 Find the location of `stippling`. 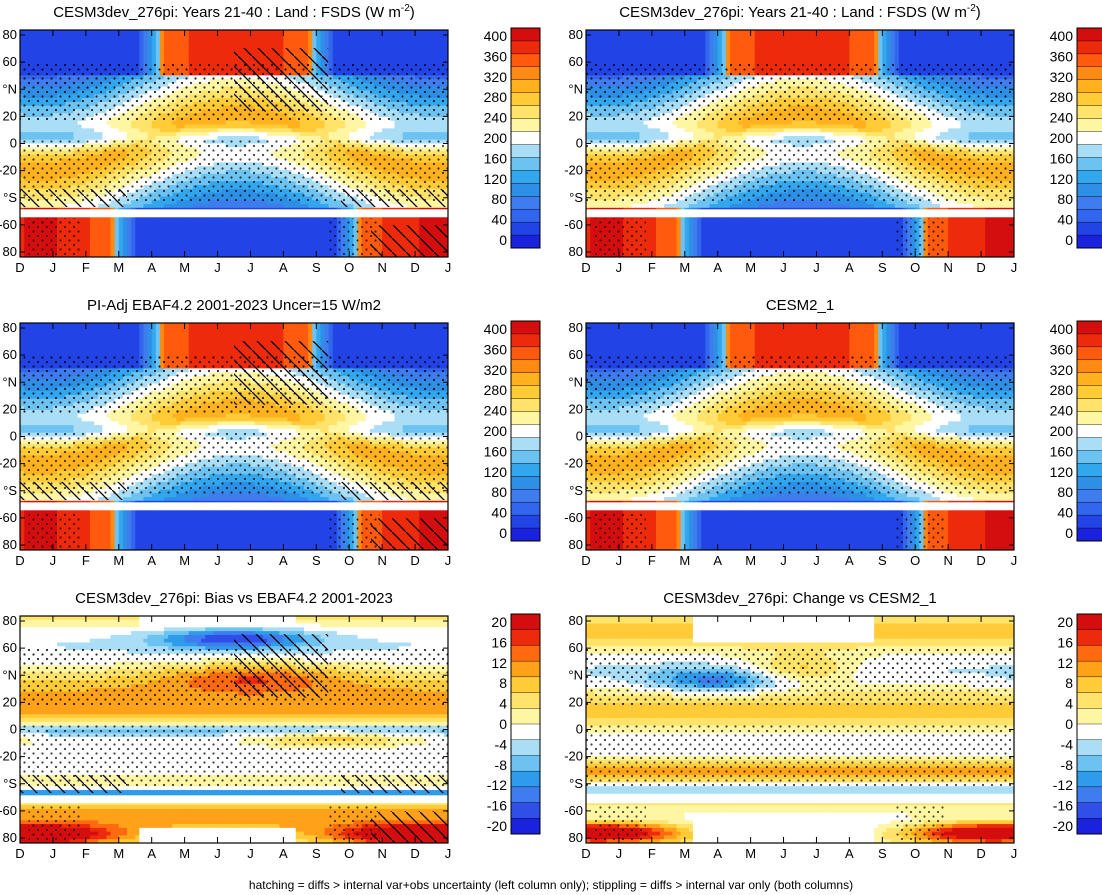

stippling is located at coordinates (800, 159).